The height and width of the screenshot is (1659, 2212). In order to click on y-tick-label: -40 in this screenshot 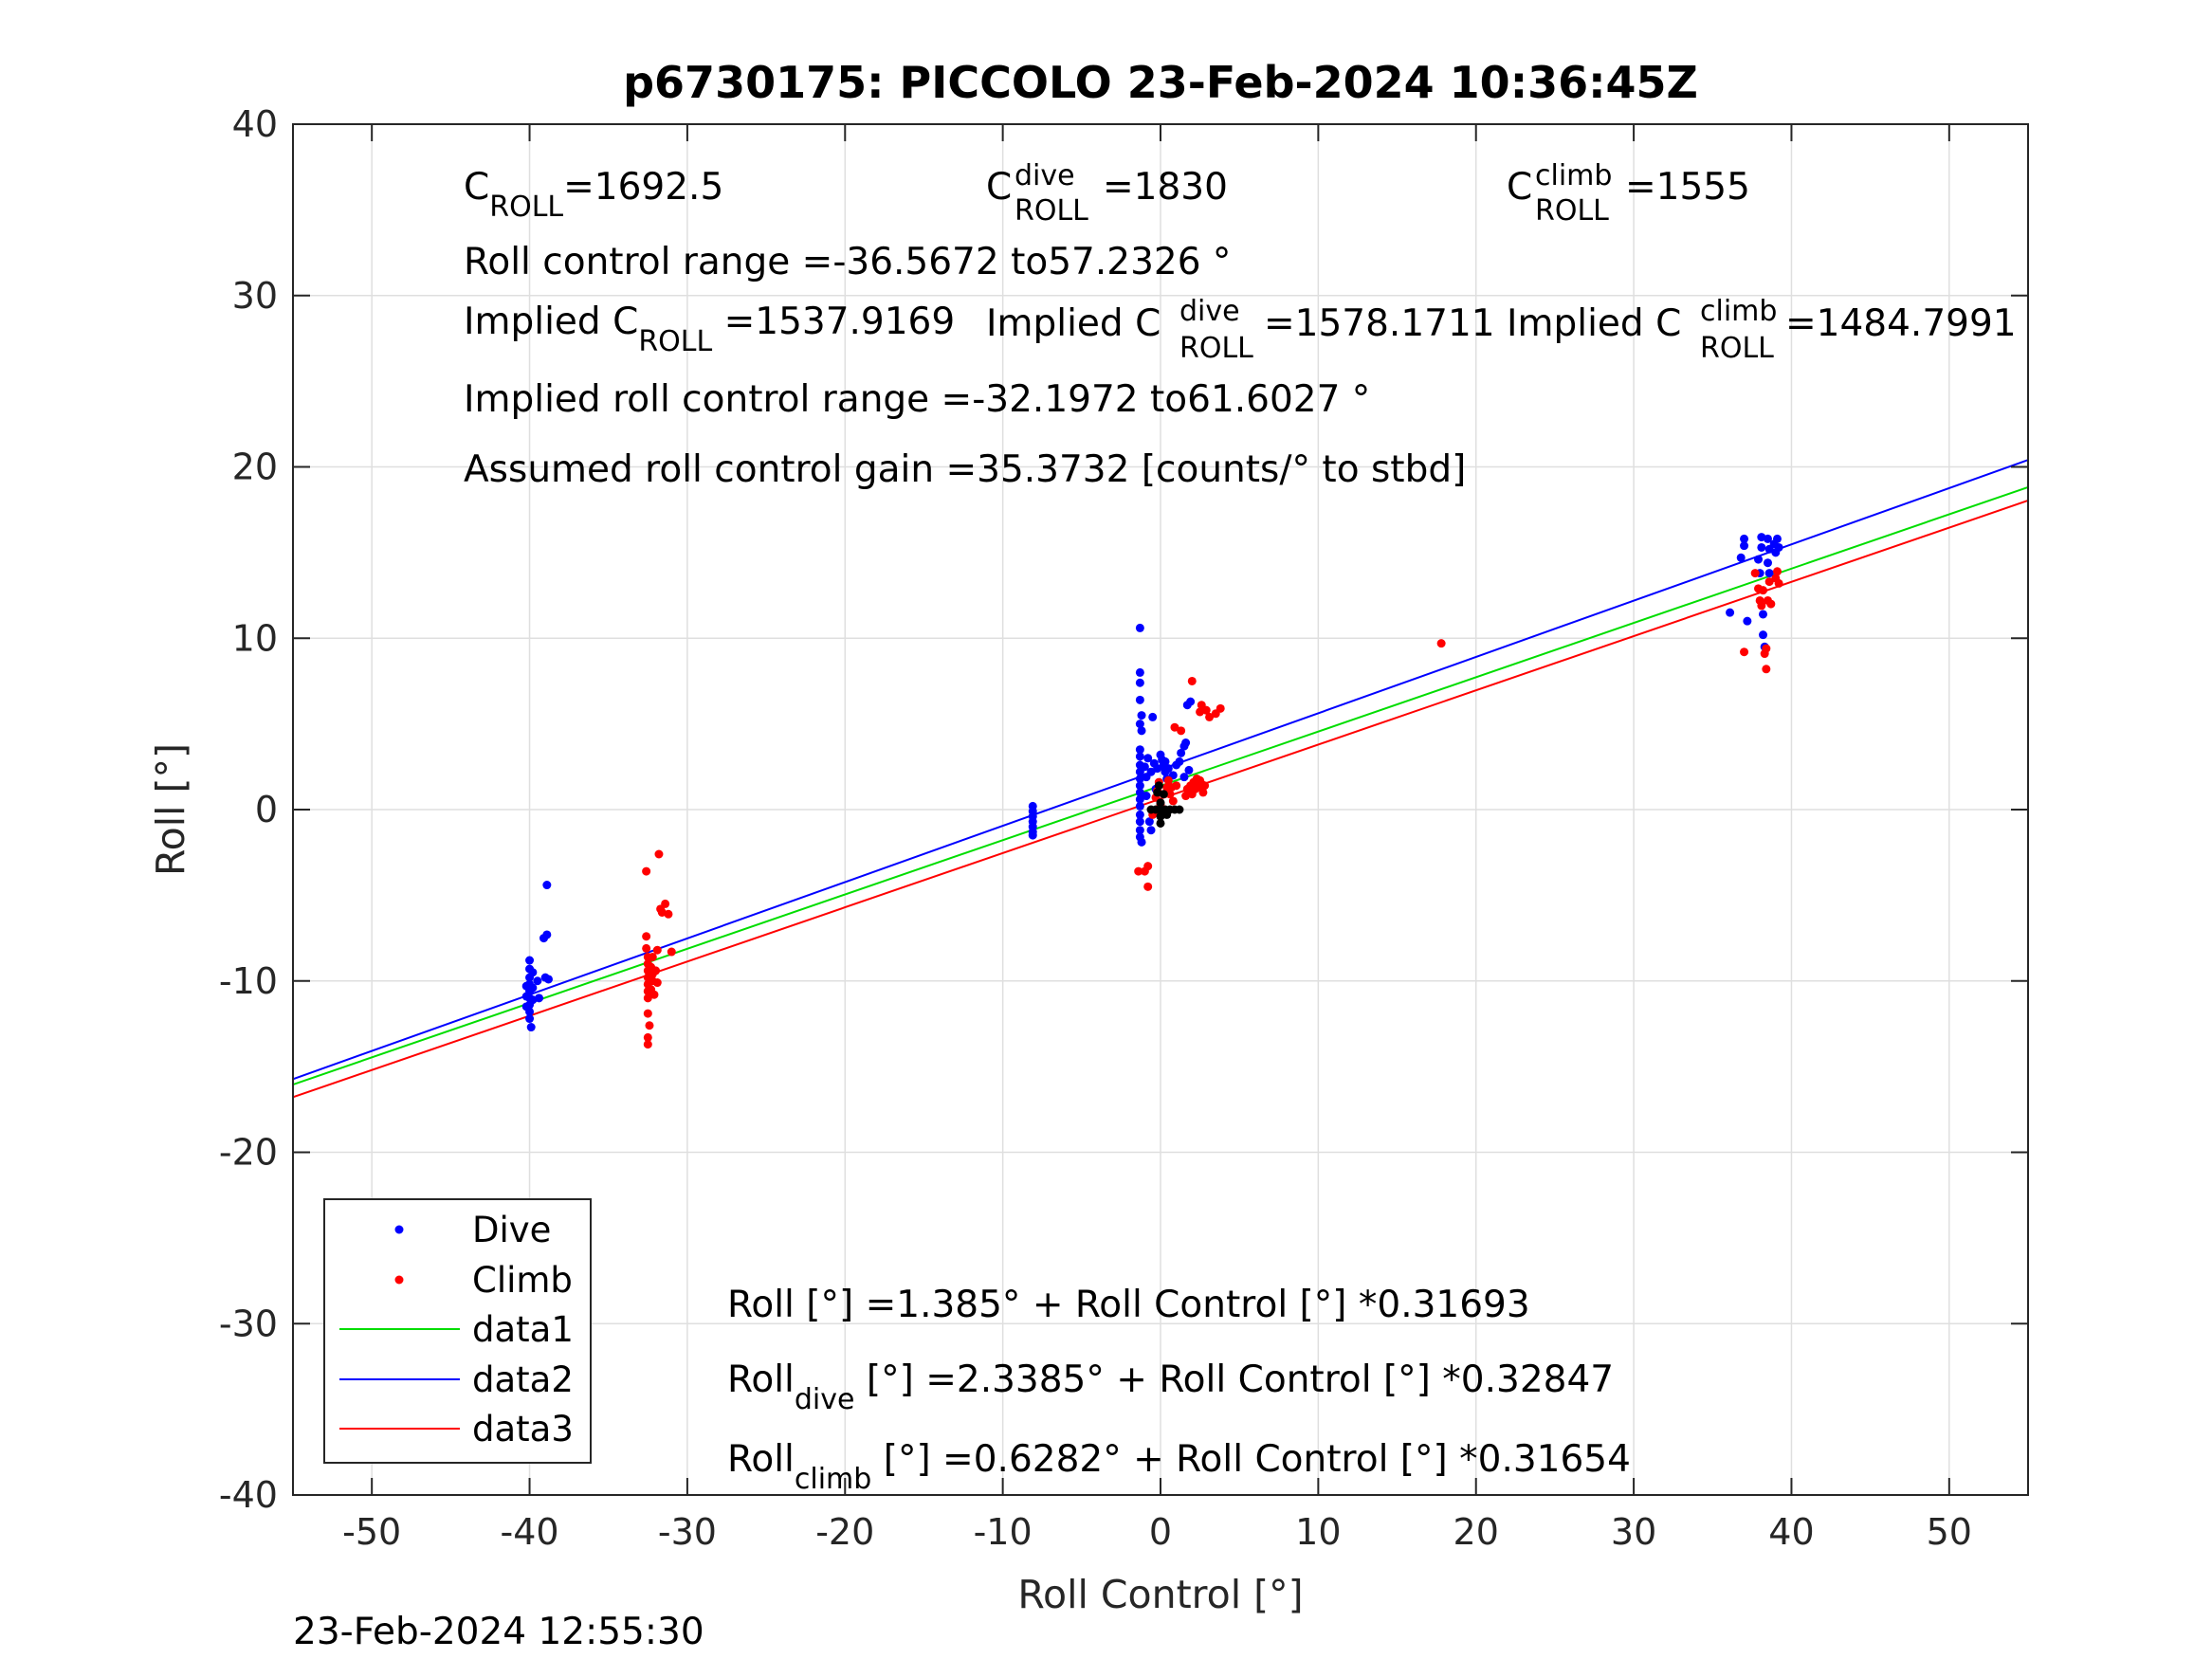, I will do `click(248, 1495)`.